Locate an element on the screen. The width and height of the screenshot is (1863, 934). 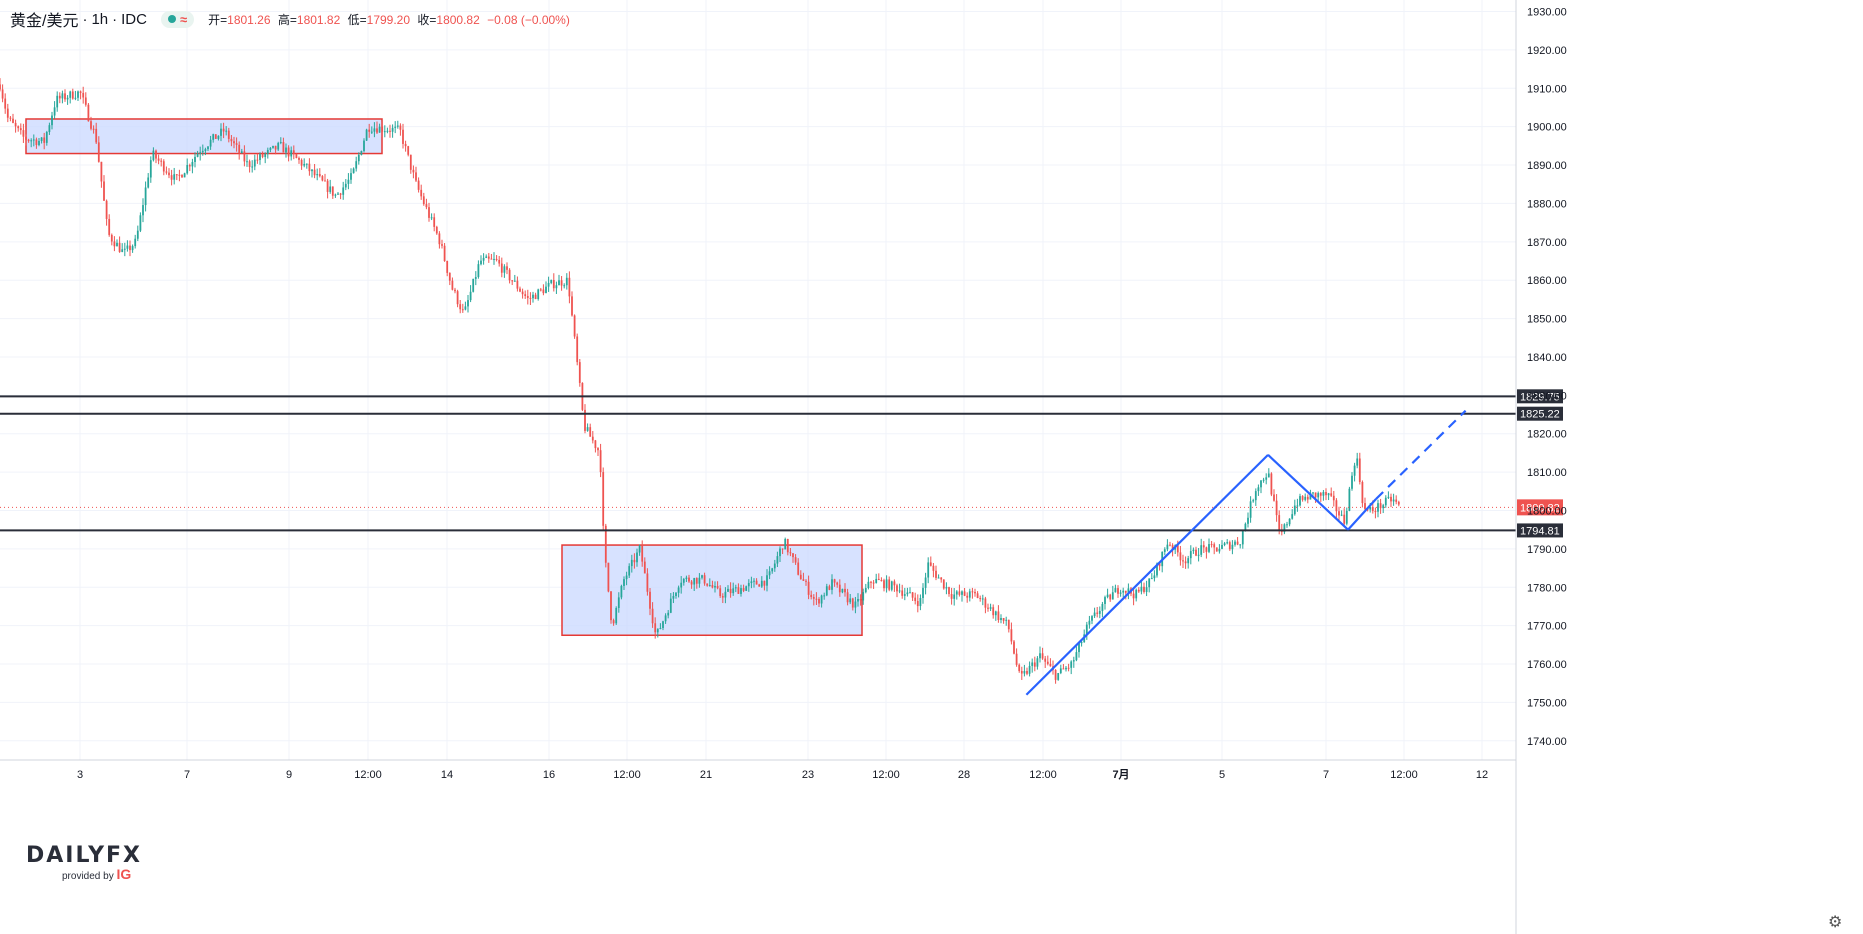
time-tick-label: 23 is located at coordinates (808, 775).